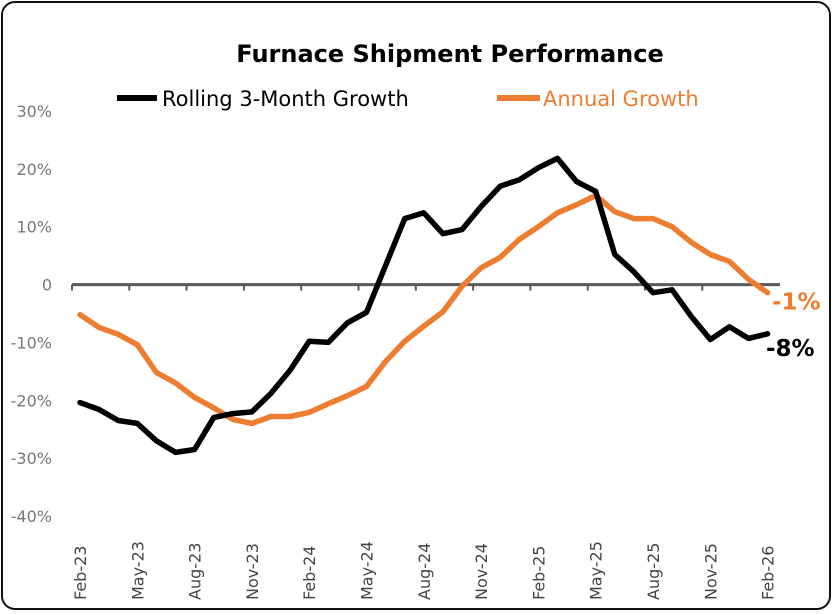  Describe the element at coordinates (790, 349) in the screenshot. I see `end-label-rolling: -8%` at that location.